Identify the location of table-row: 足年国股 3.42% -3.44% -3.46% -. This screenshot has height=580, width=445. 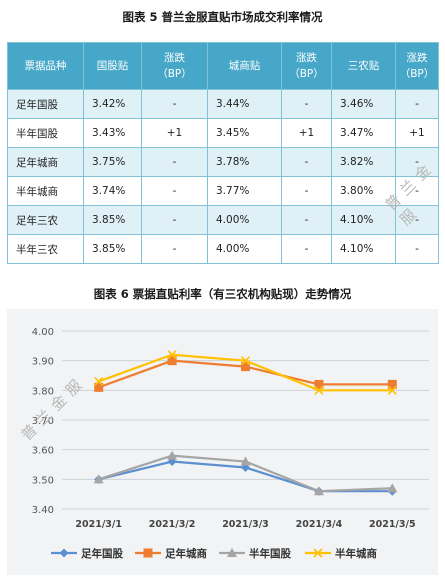
(223, 104).